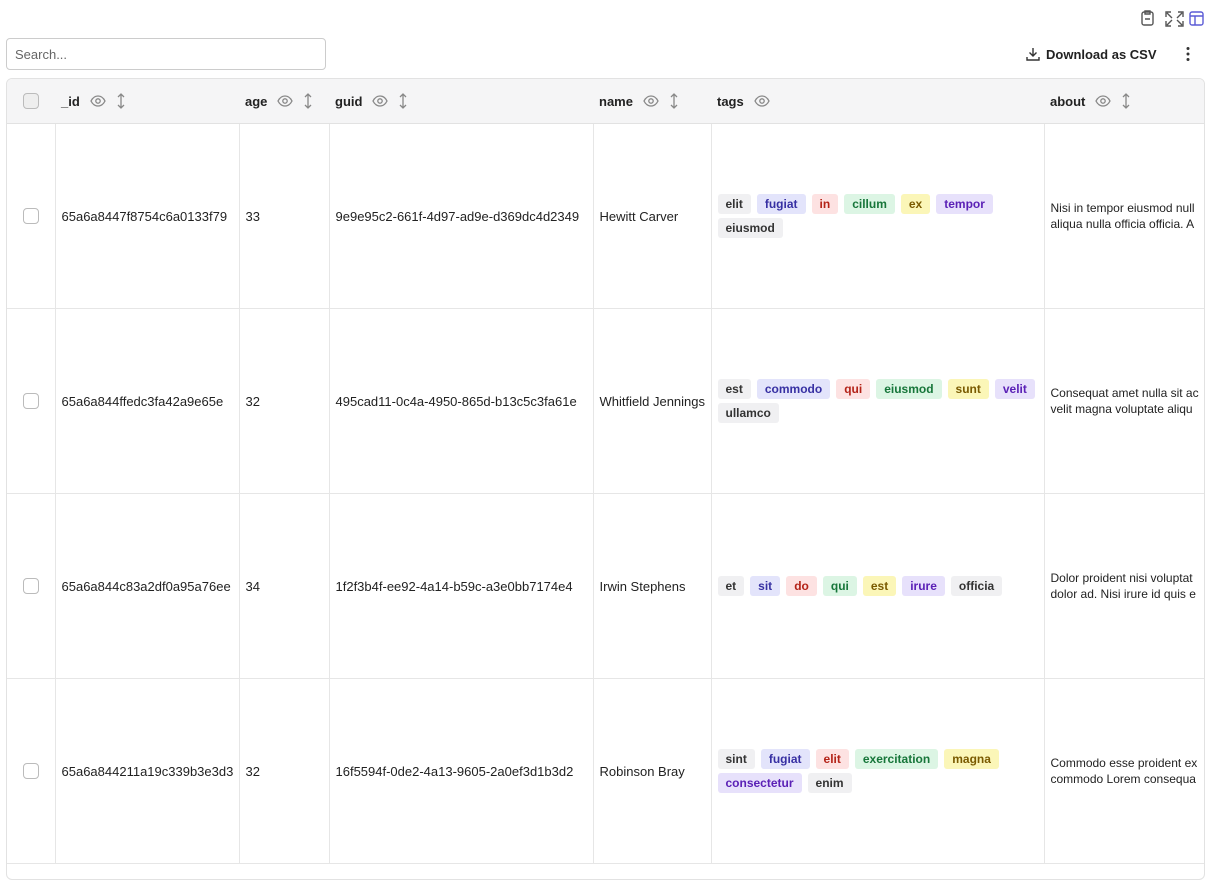  What do you see at coordinates (147, 586) in the screenshot?
I see `cell: 65a6a844c83a2df0a95a76ee` at bounding box center [147, 586].